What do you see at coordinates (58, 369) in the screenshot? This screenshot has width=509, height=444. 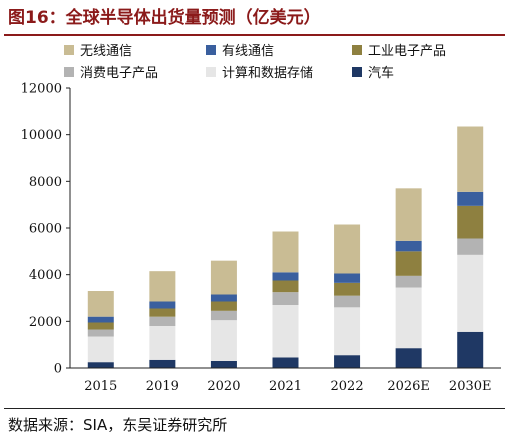 I see `y-tick-label-0: 0` at bounding box center [58, 369].